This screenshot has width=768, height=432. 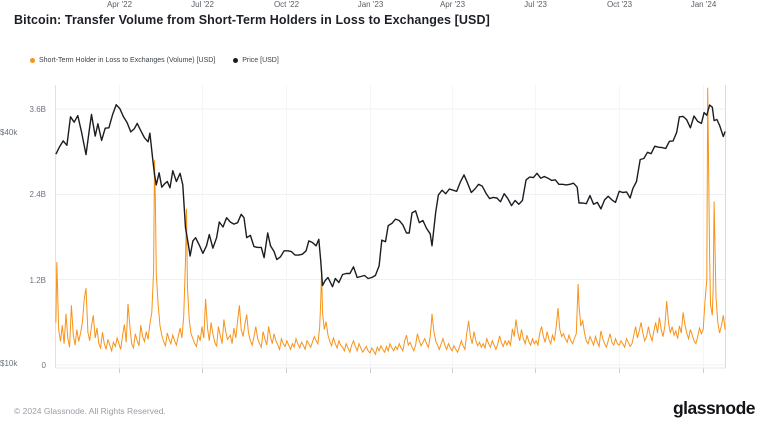 I want to click on x-axis-label: Oct '22, so click(x=286, y=4).